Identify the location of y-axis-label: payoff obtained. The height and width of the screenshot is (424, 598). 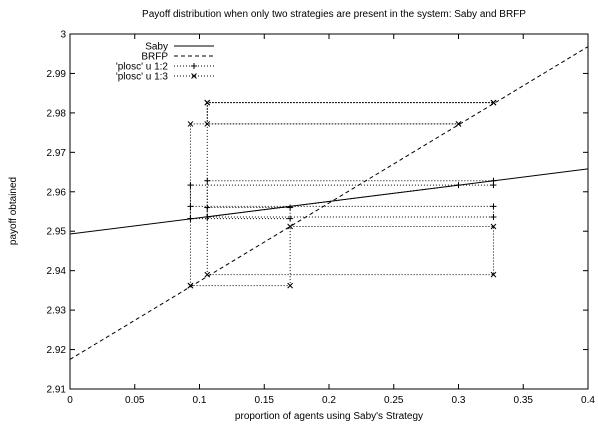
(13, 211).